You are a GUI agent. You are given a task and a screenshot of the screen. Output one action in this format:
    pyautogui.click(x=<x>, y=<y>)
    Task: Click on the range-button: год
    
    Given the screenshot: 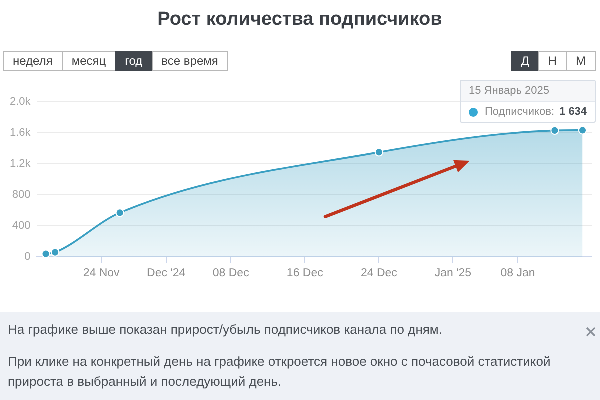 What is the action you would take?
    pyautogui.click(x=134, y=61)
    